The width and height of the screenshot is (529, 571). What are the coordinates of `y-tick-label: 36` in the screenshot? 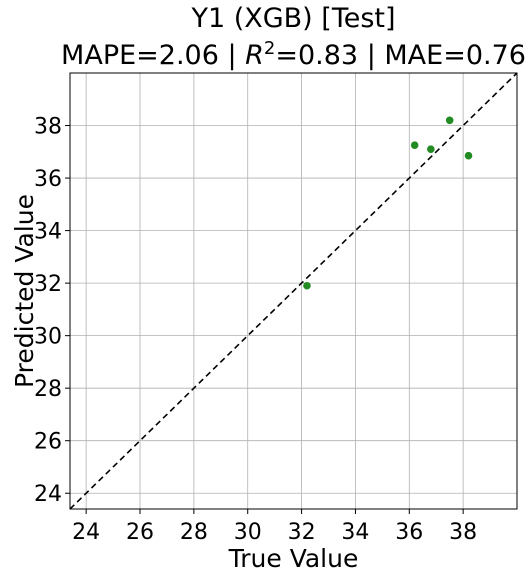 It's located at (48, 179).